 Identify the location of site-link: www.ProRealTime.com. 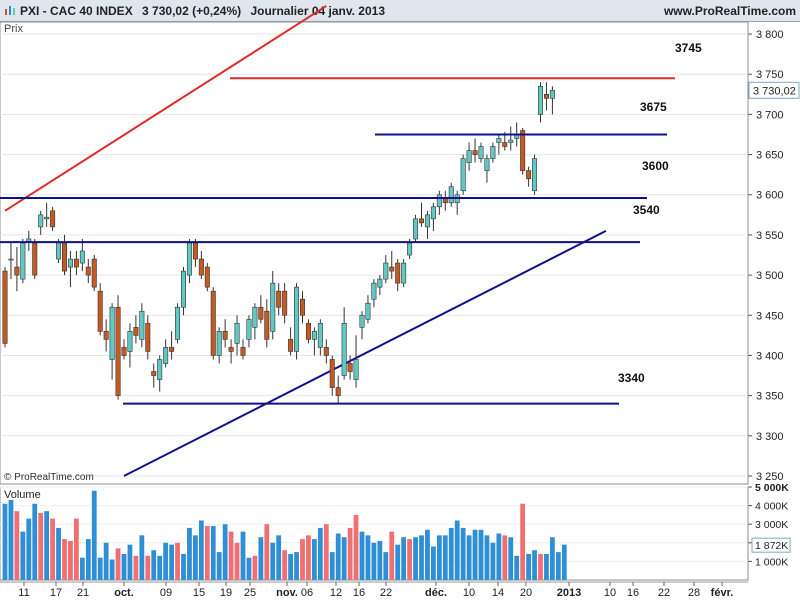
(729, 11).